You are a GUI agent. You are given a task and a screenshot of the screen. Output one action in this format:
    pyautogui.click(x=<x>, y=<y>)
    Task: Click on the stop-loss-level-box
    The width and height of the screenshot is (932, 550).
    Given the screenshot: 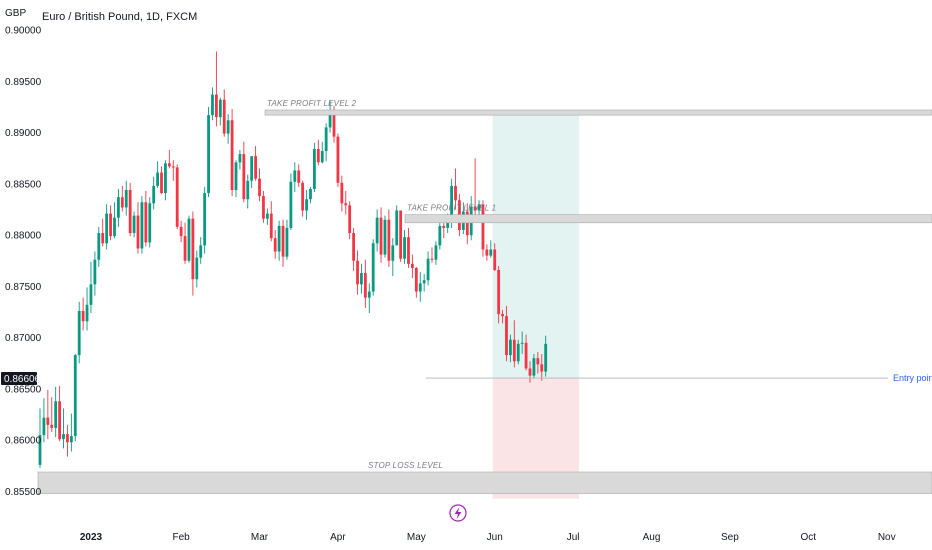 What is the action you would take?
    pyautogui.click(x=484, y=482)
    